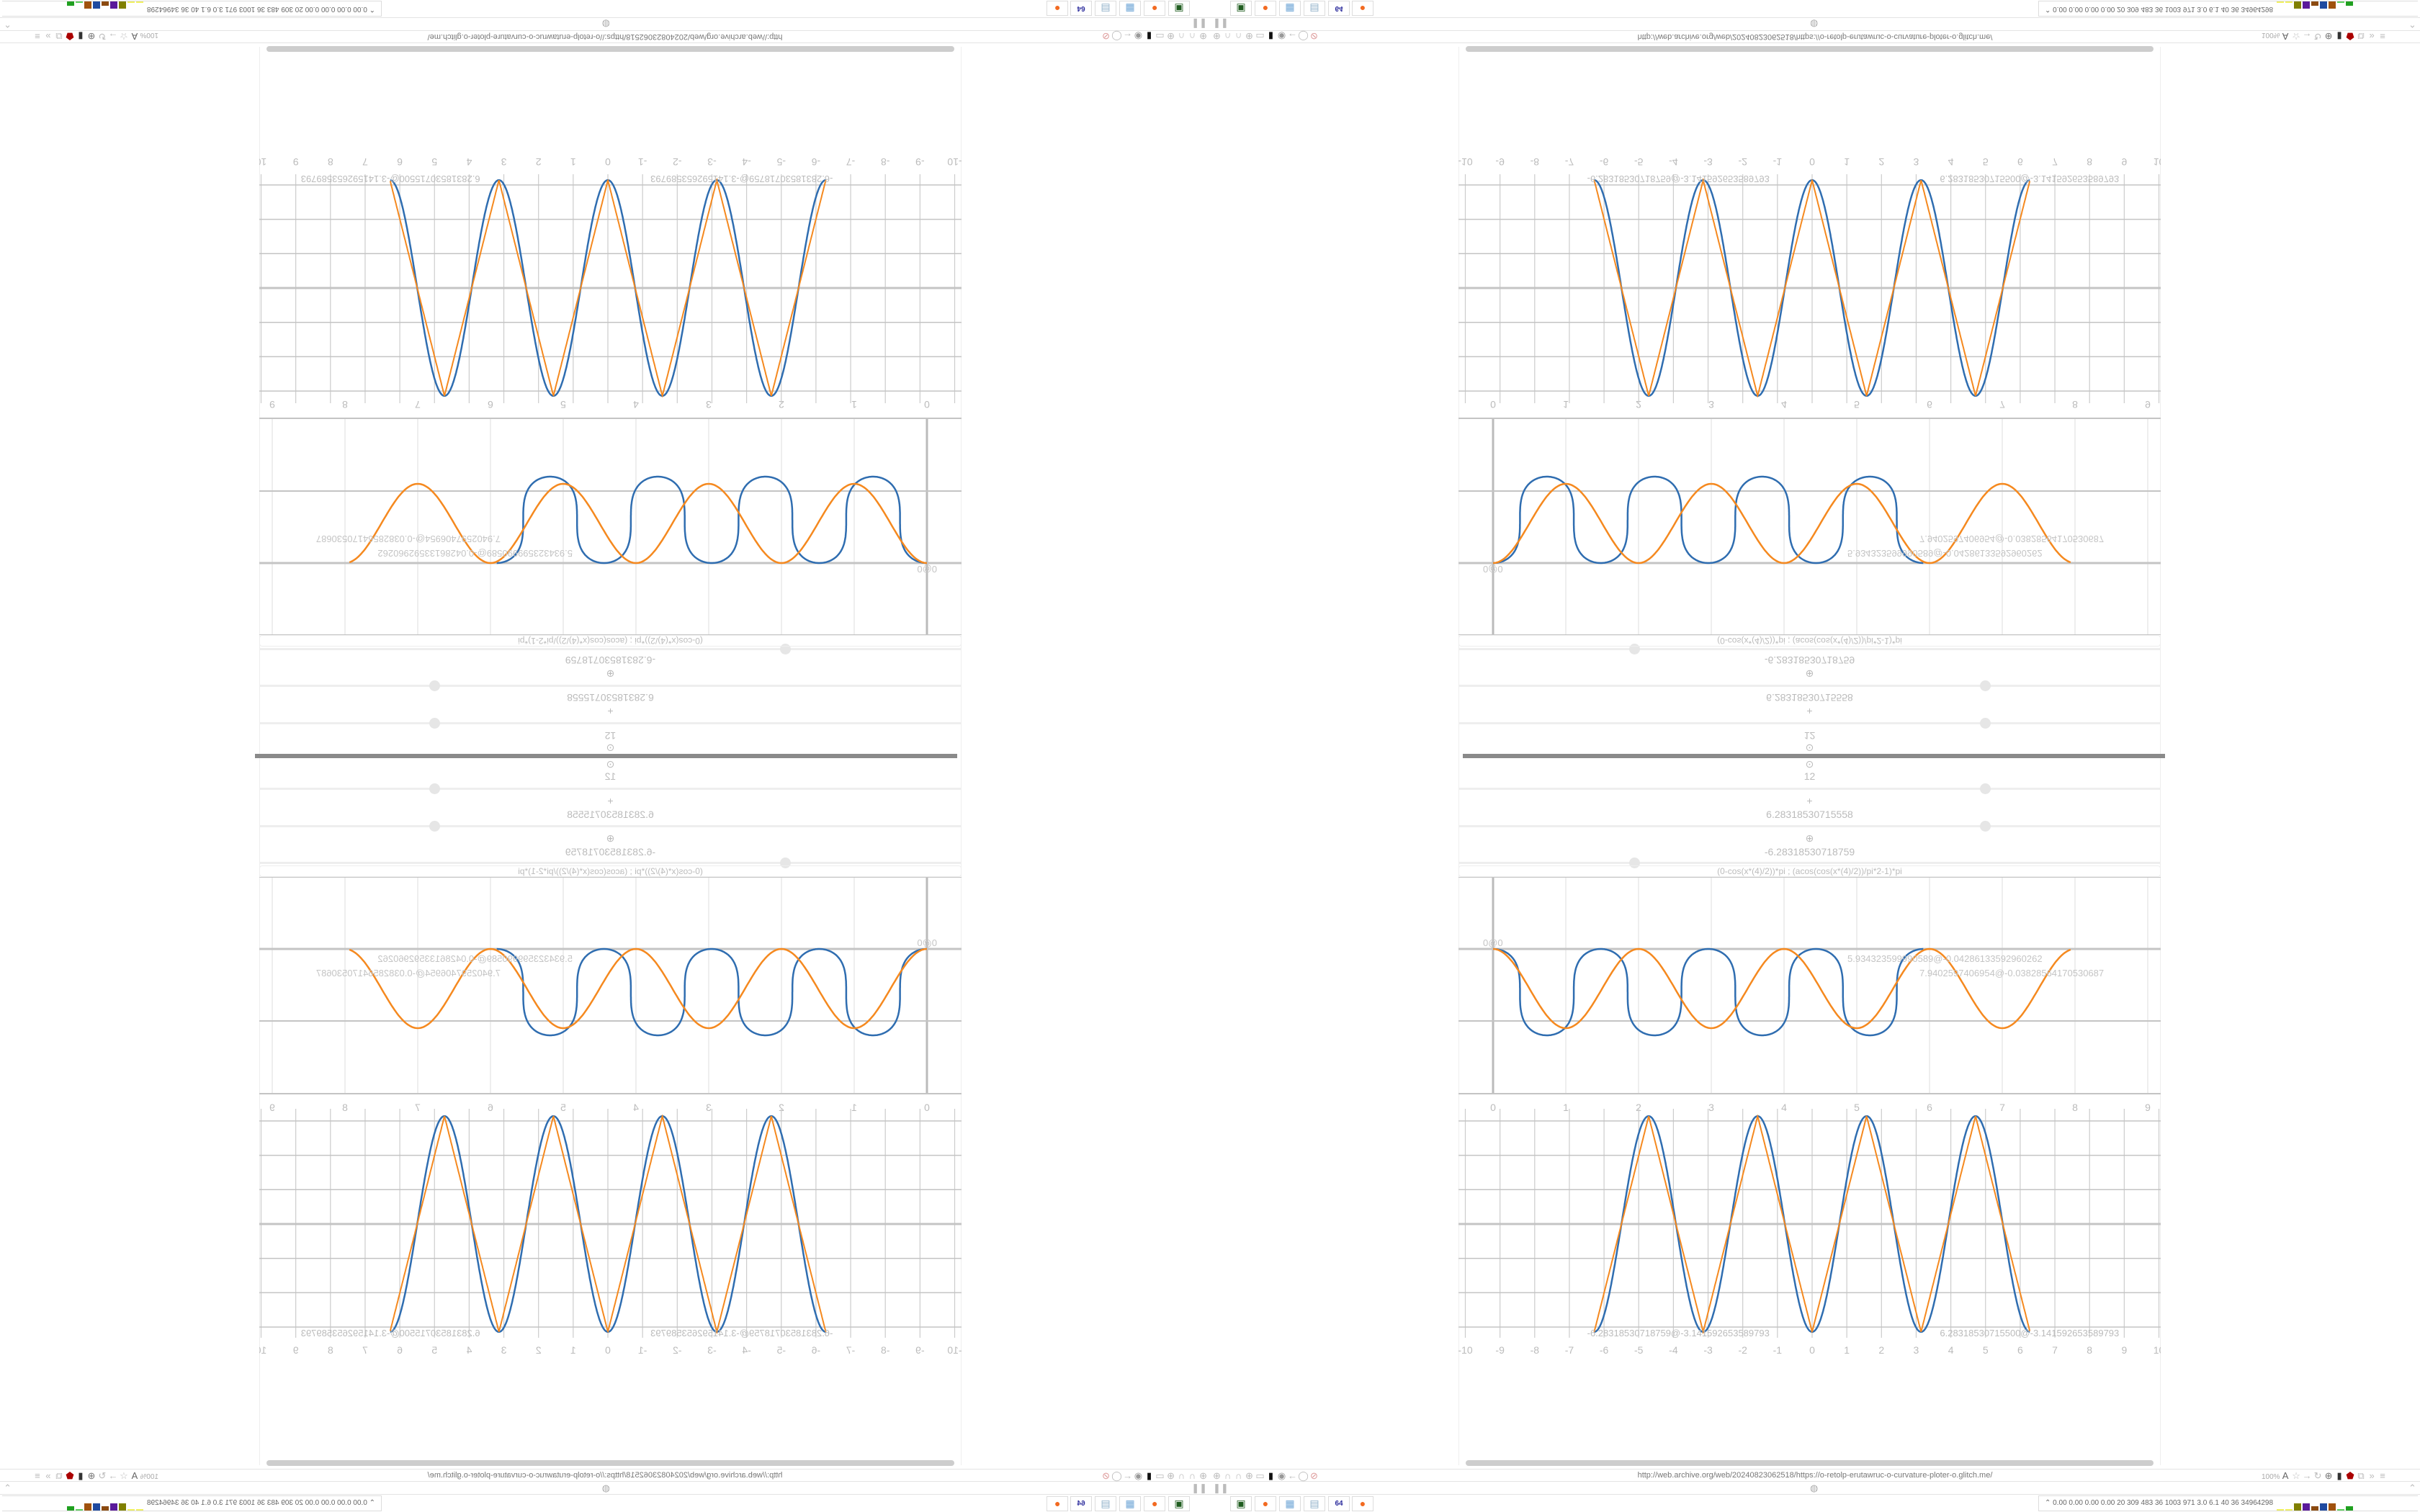  I want to click on reload-icon: ↻, so click(2317, 1476).